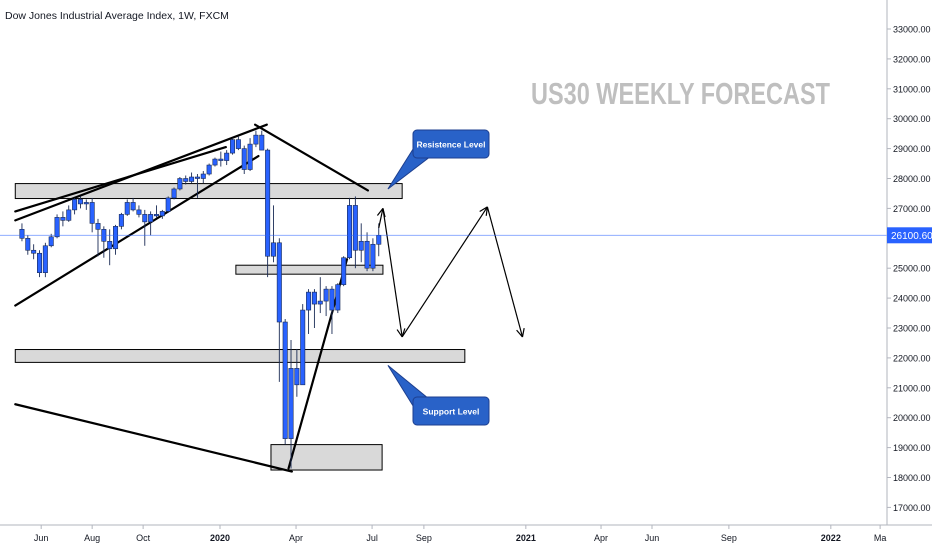 Image resolution: width=932 pixels, height=550 pixels. What do you see at coordinates (438, 395) in the screenshot?
I see `callout-support-level: Support Level` at bounding box center [438, 395].